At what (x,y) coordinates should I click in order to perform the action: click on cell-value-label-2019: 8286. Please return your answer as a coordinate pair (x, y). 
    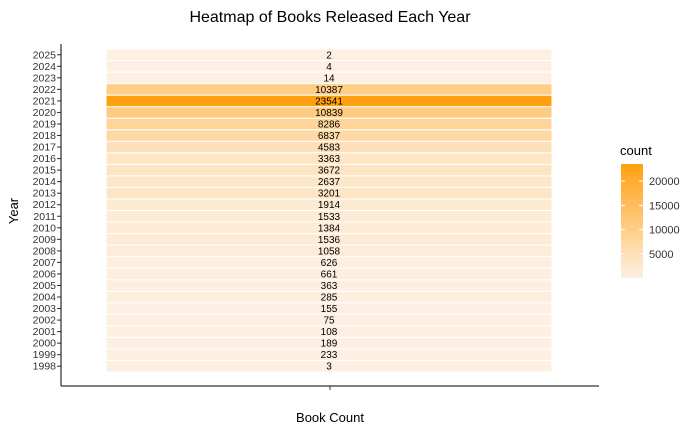
    Looking at the image, I should click on (329, 124).